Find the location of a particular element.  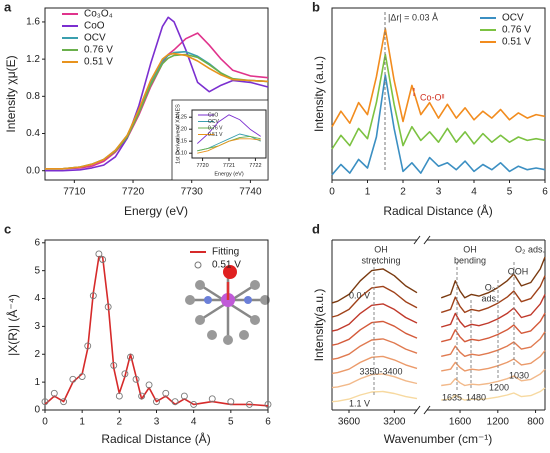

y-axis-label: 1st Derivative of XANES is located at coordinates (178, 134).